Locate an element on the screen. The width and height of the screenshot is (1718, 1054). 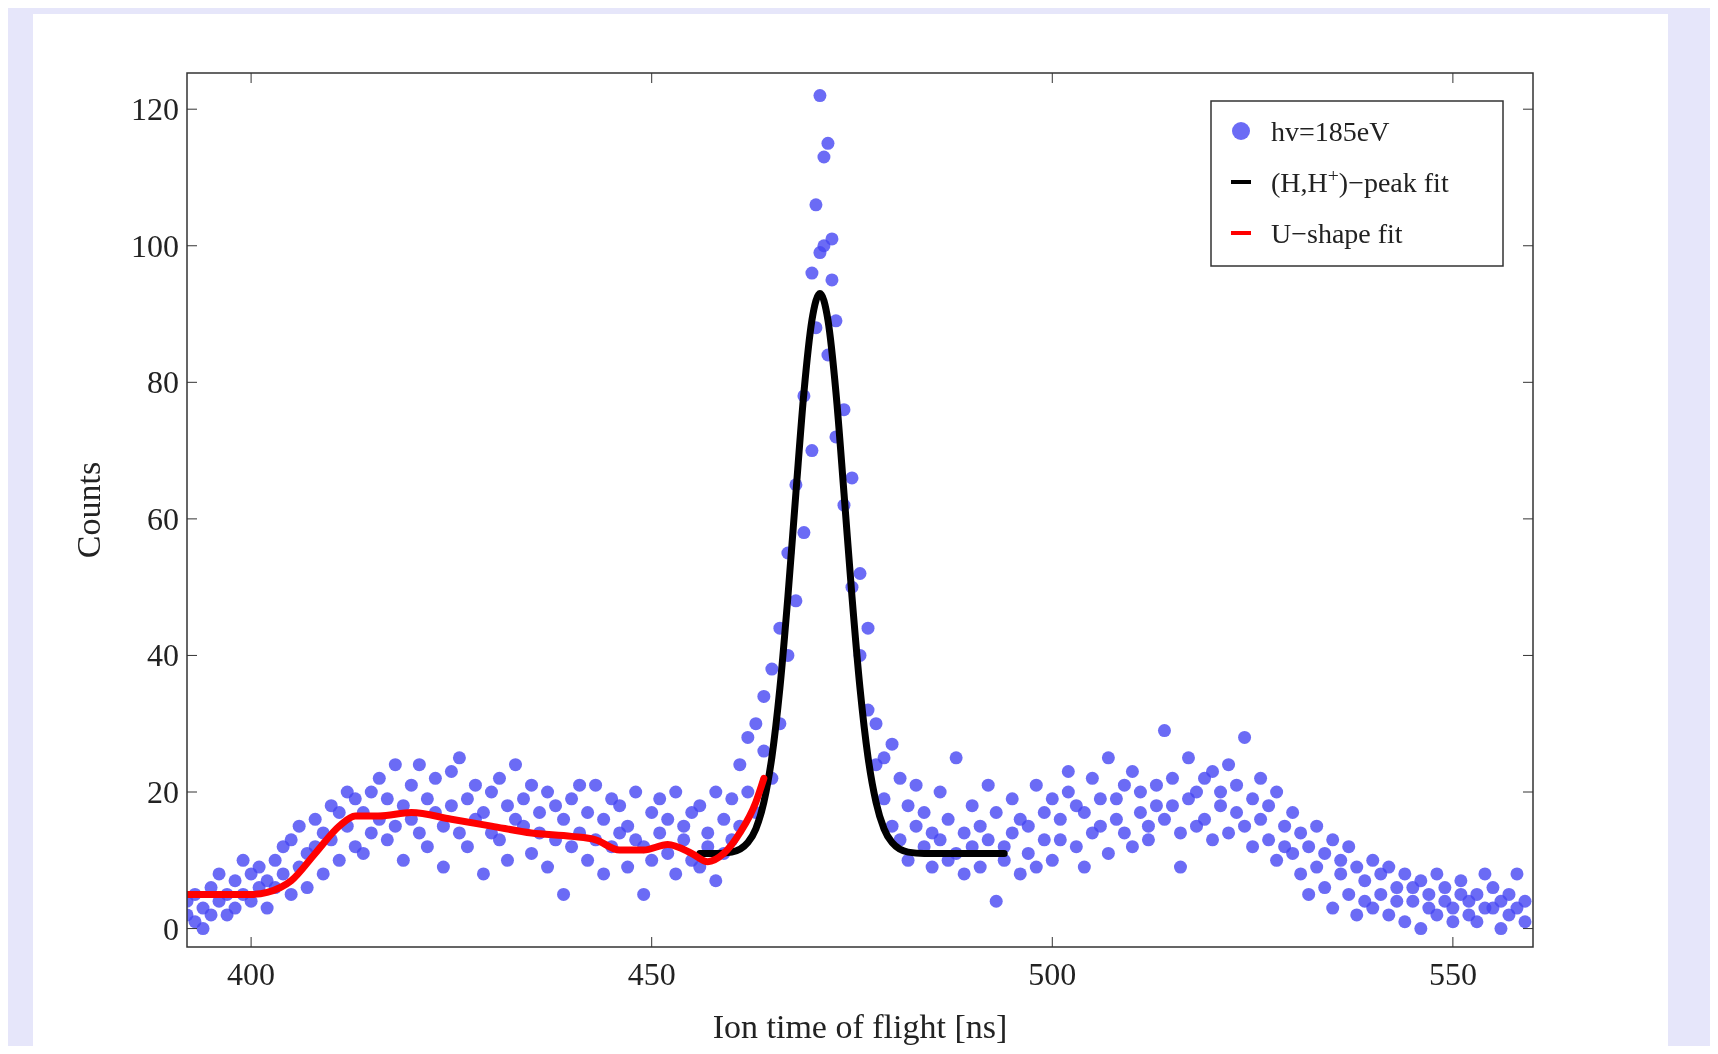
y-tick-label: 0 is located at coordinates (171, 928).